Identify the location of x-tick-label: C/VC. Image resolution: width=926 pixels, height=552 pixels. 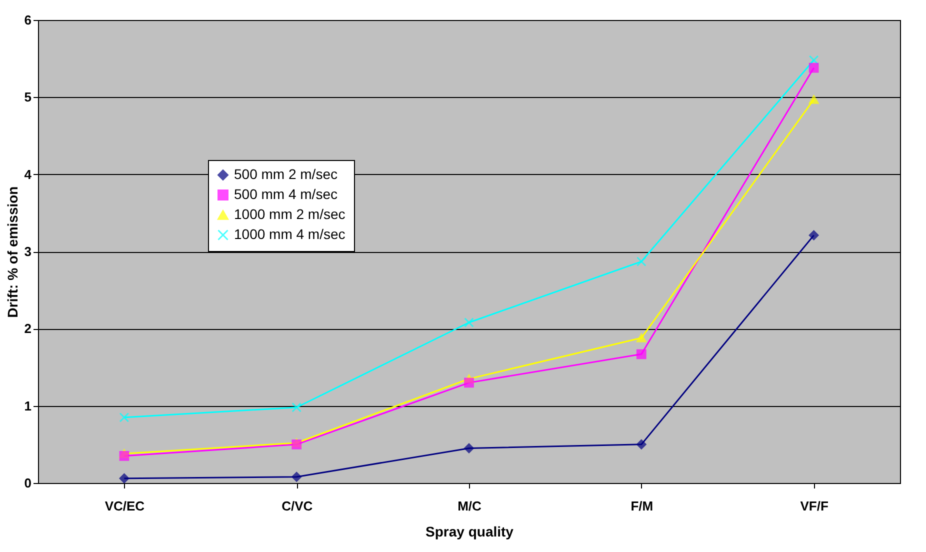
(298, 506).